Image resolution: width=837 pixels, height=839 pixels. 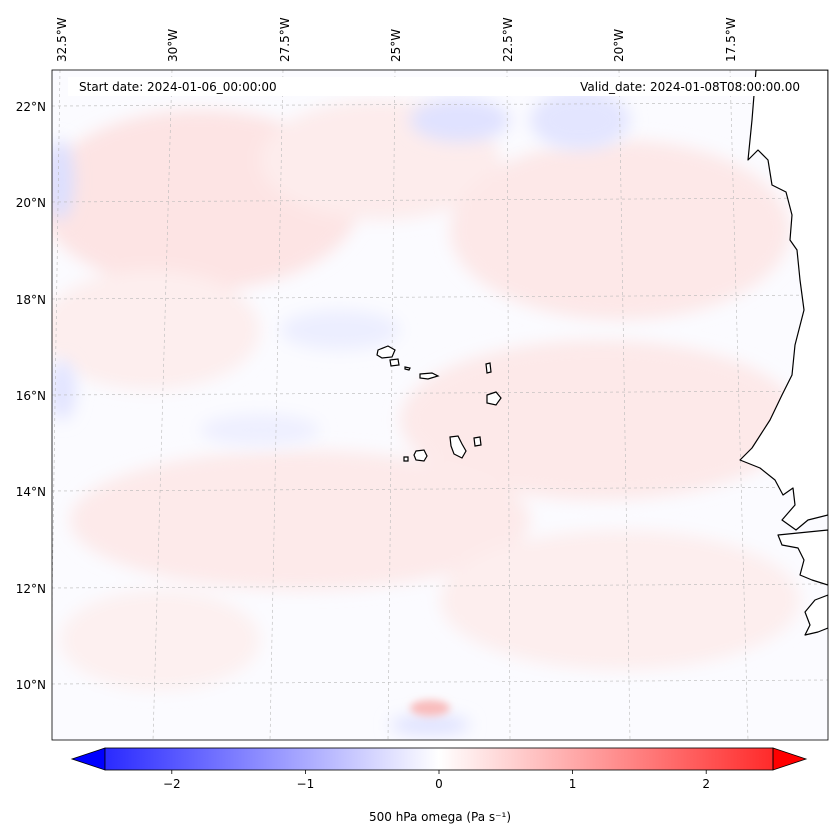 I want to click on colorbar-extend-max-arrow, so click(x=790, y=759).